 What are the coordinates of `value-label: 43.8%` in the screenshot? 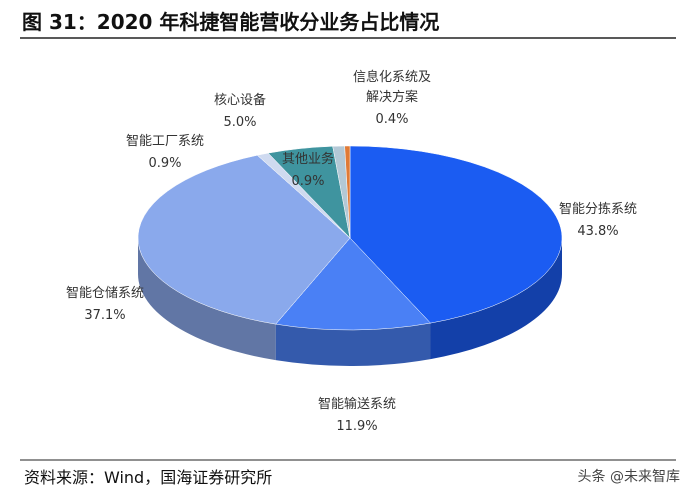 It's located at (598, 231).